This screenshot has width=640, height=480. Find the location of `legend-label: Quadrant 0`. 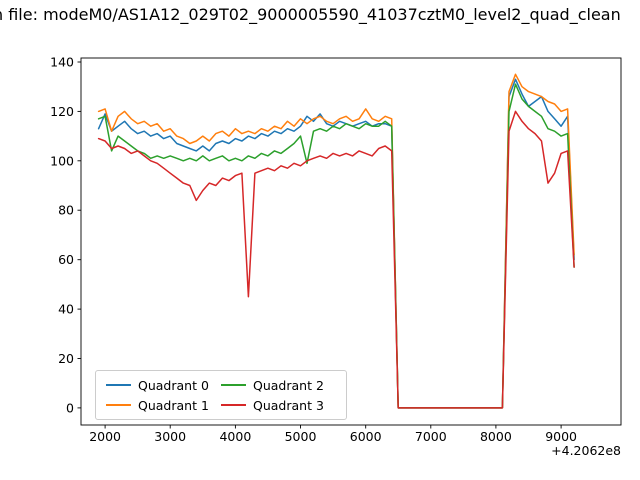

legend-label: Quadrant 0 is located at coordinates (173, 385).